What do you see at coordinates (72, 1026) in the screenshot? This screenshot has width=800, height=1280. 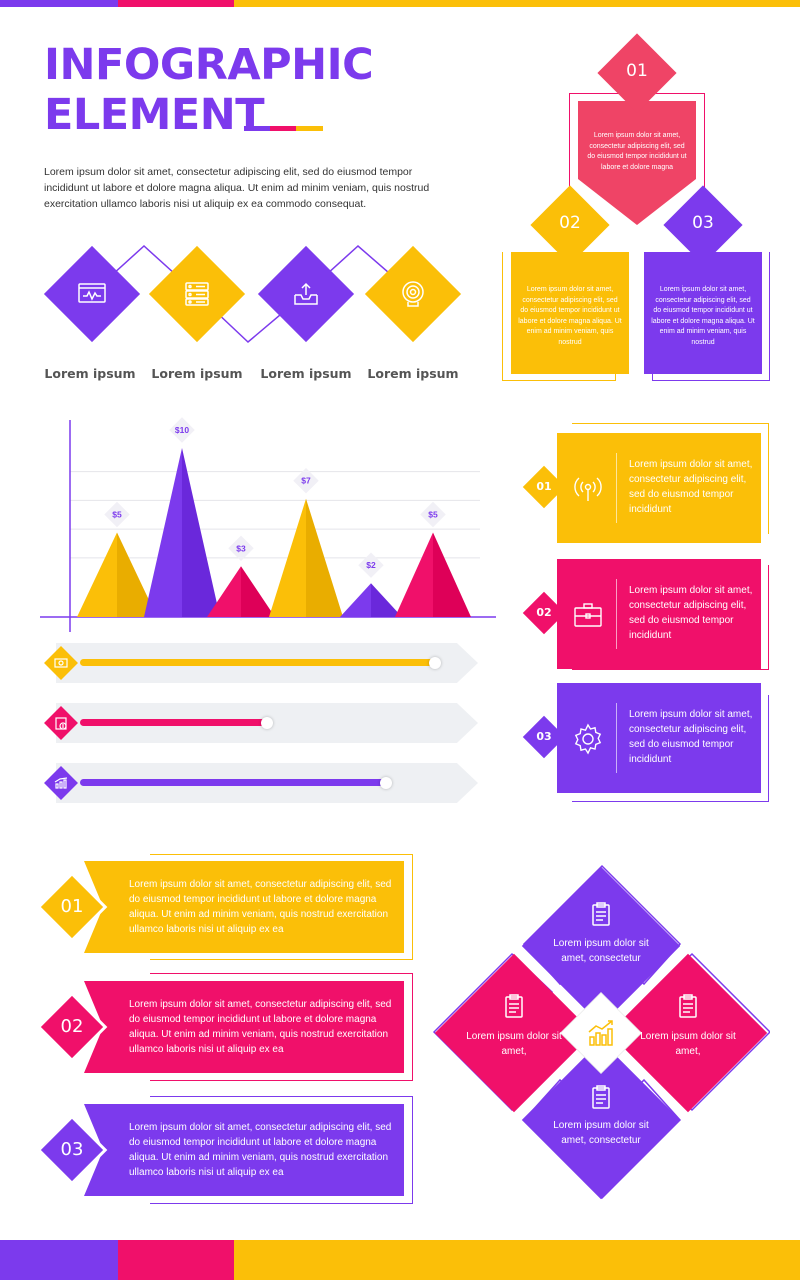 I see `wide-card-num-2: 02` at bounding box center [72, 1026].